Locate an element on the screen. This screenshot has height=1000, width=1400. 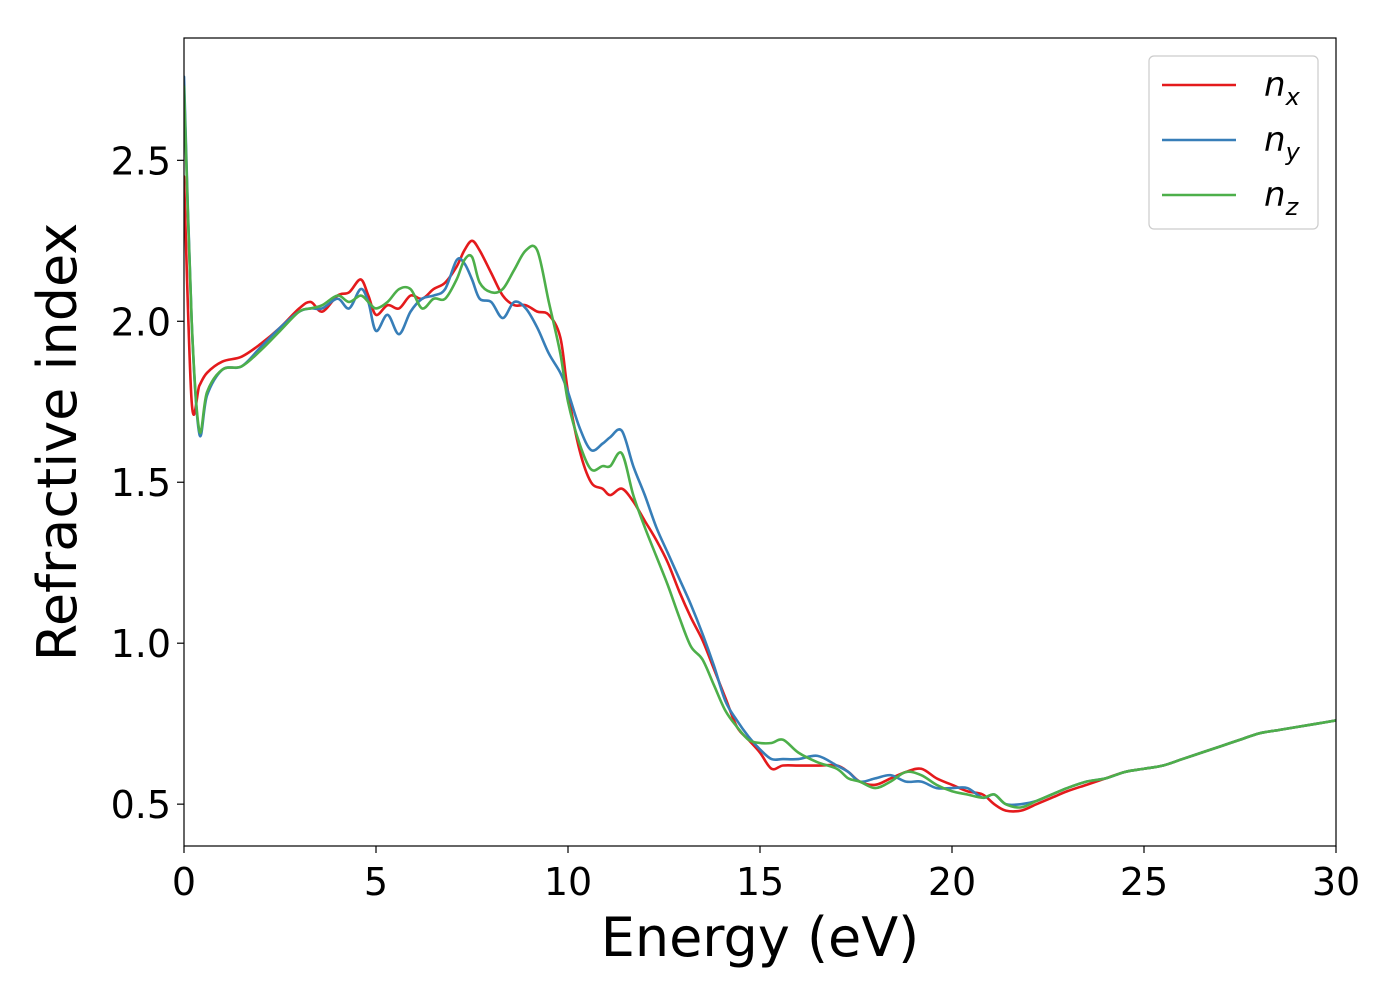
x-tick-label: 10 is located at coordinates (568, 882).